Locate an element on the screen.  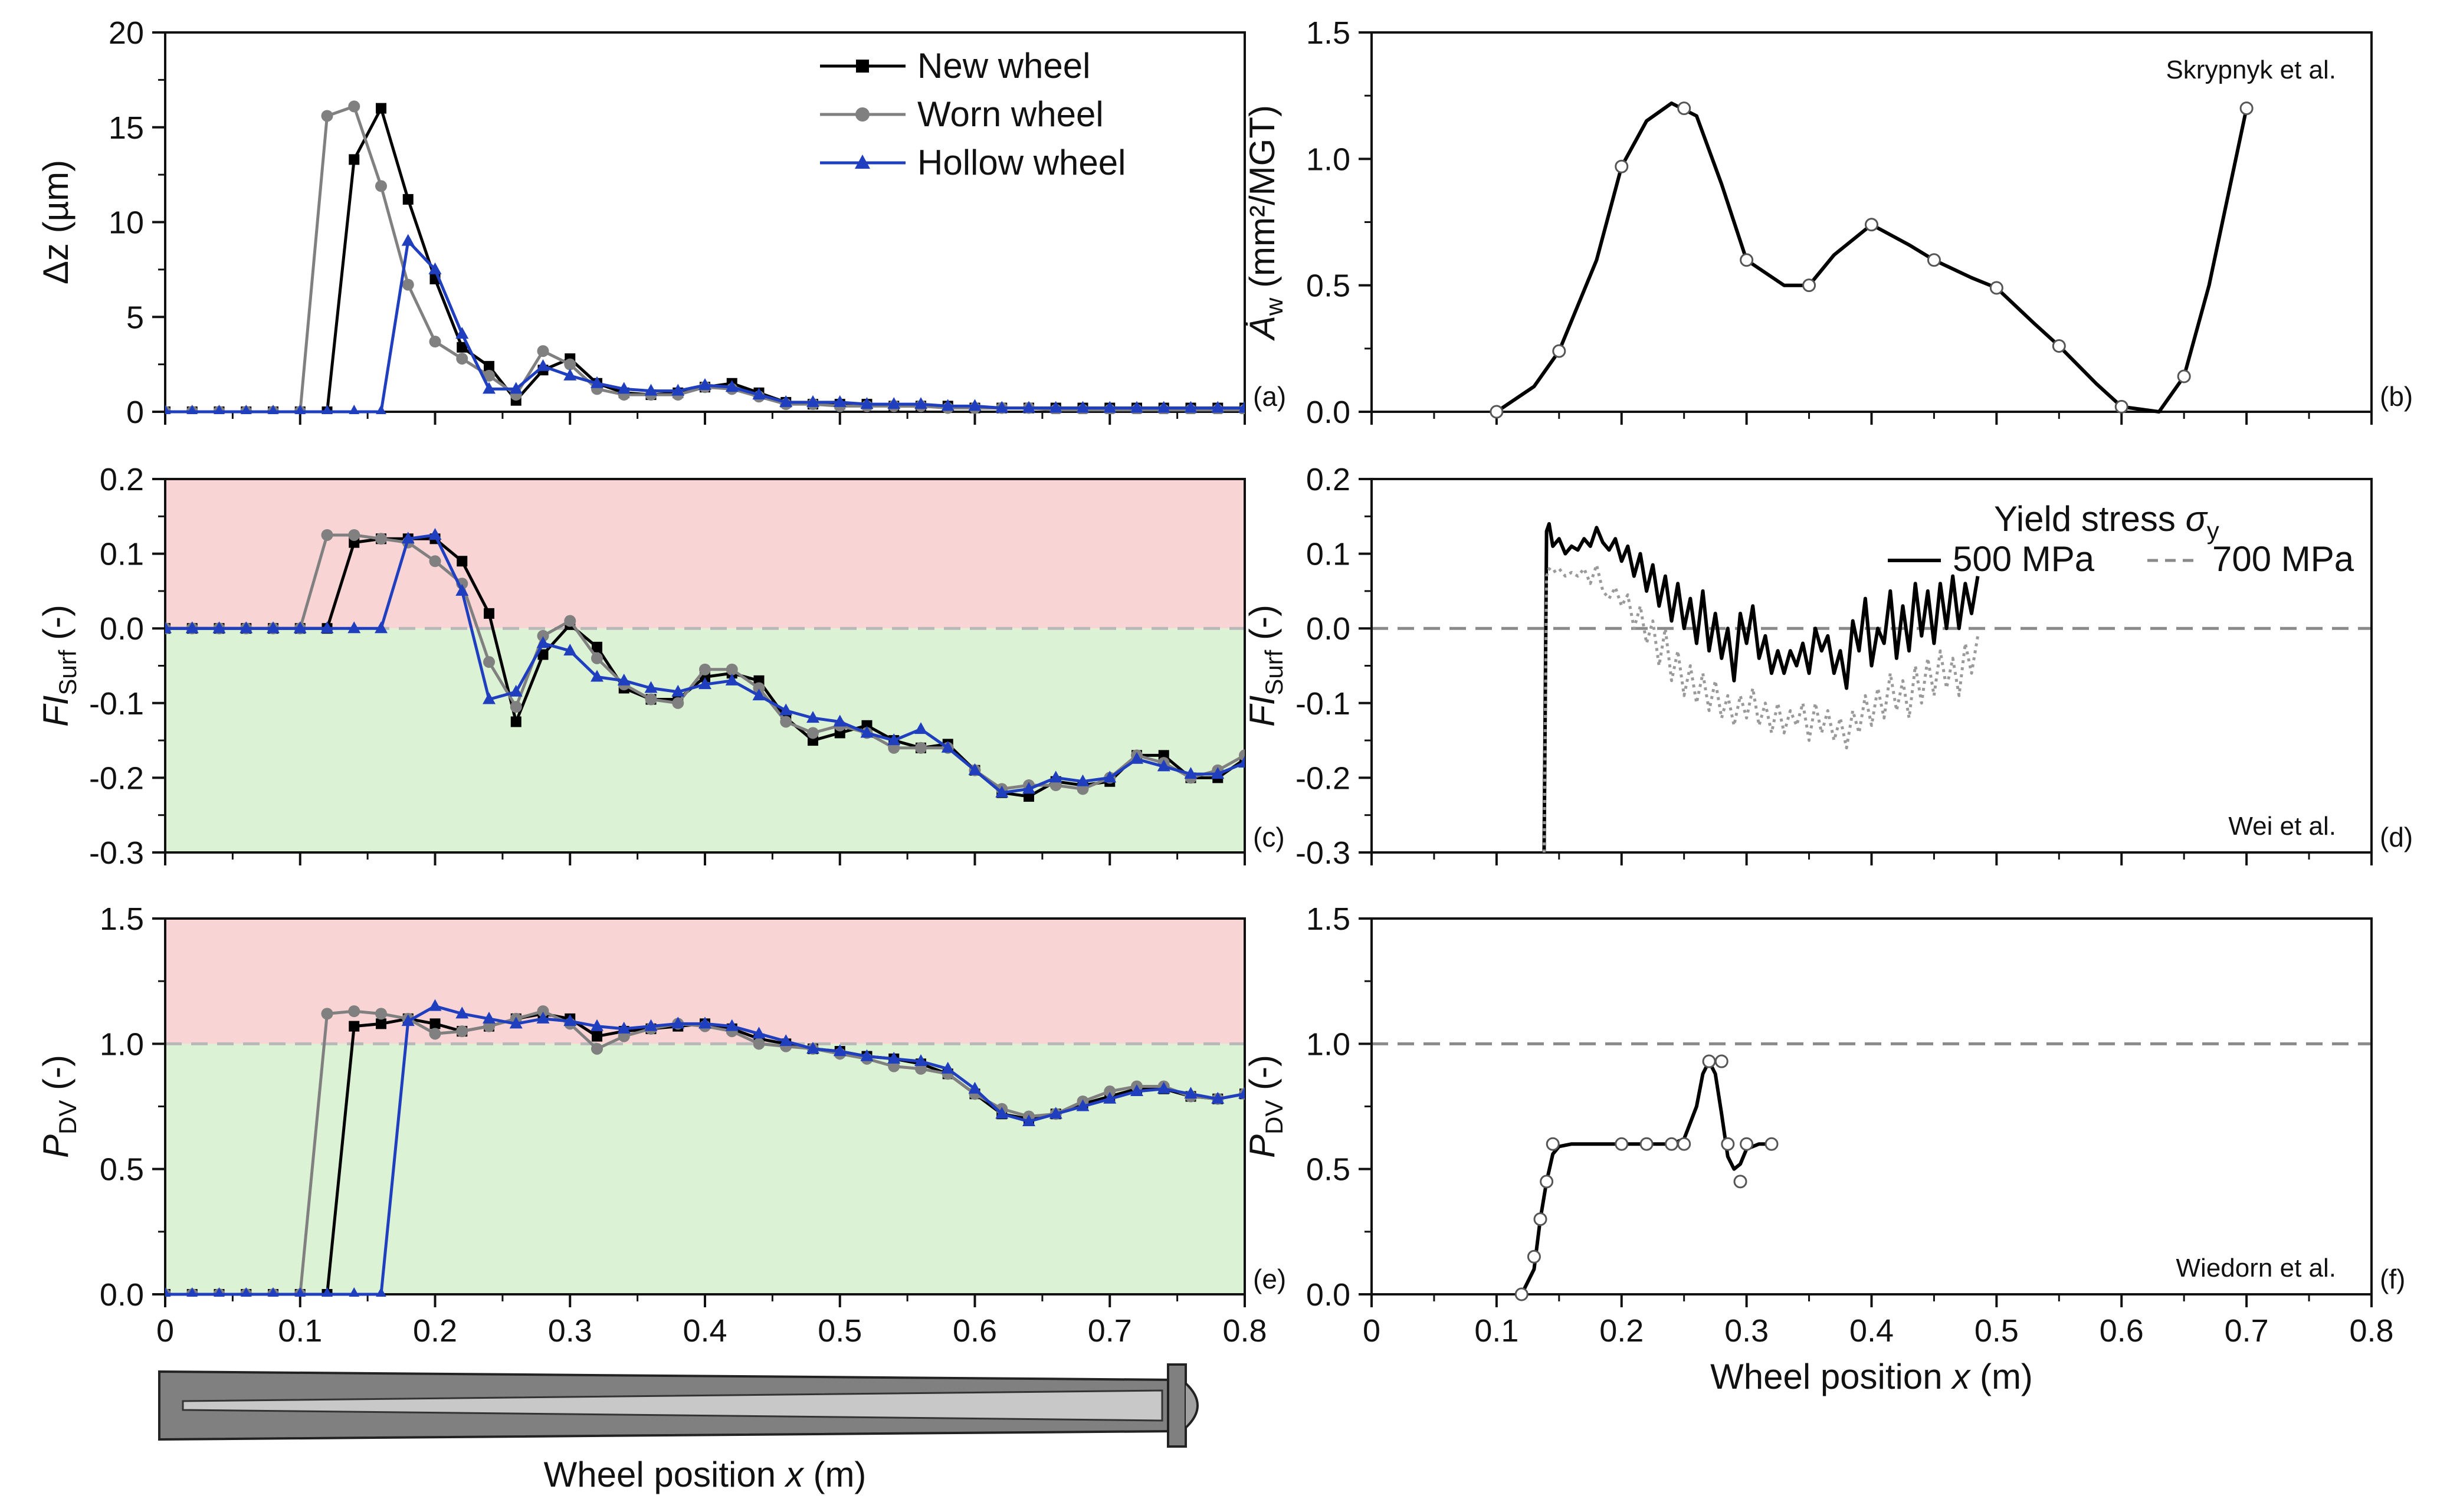
y-tick-value: 15 is located at coordinates (126, 128).